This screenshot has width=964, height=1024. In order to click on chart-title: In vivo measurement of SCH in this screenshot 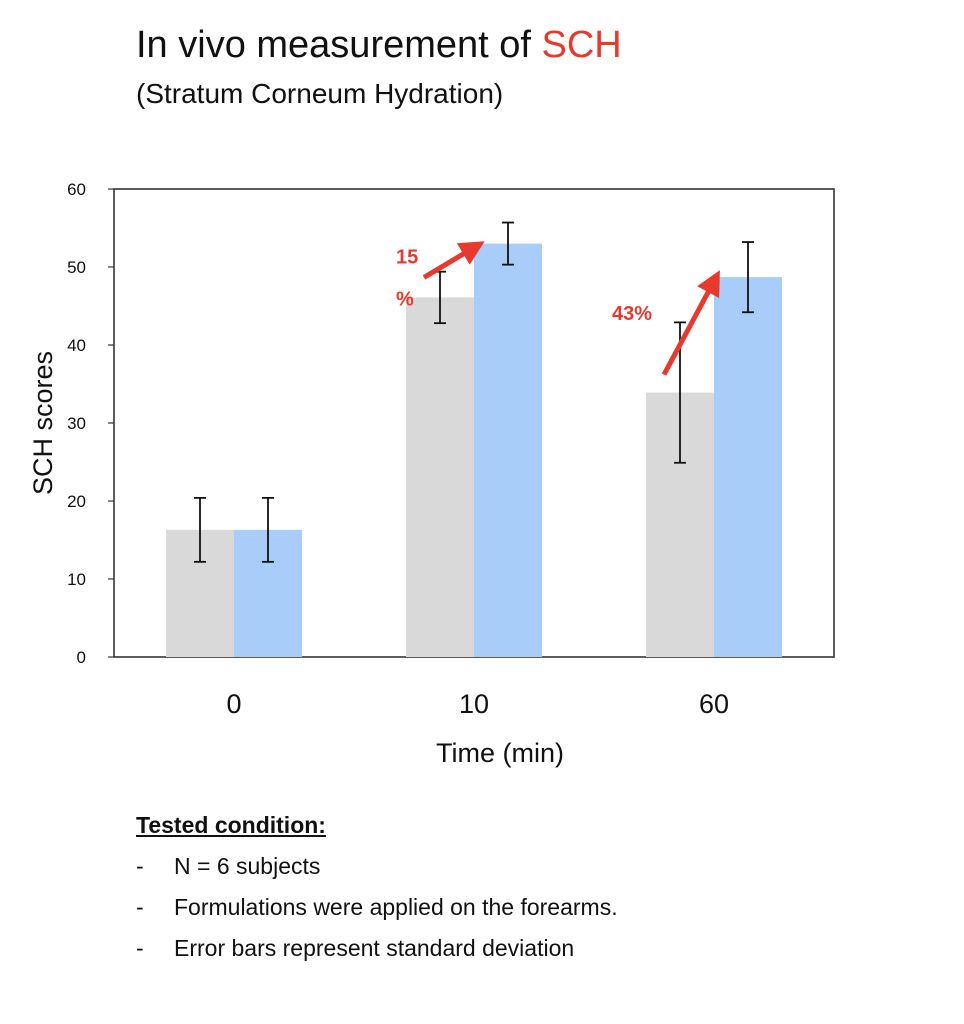, I will do `click(379, 45)`.